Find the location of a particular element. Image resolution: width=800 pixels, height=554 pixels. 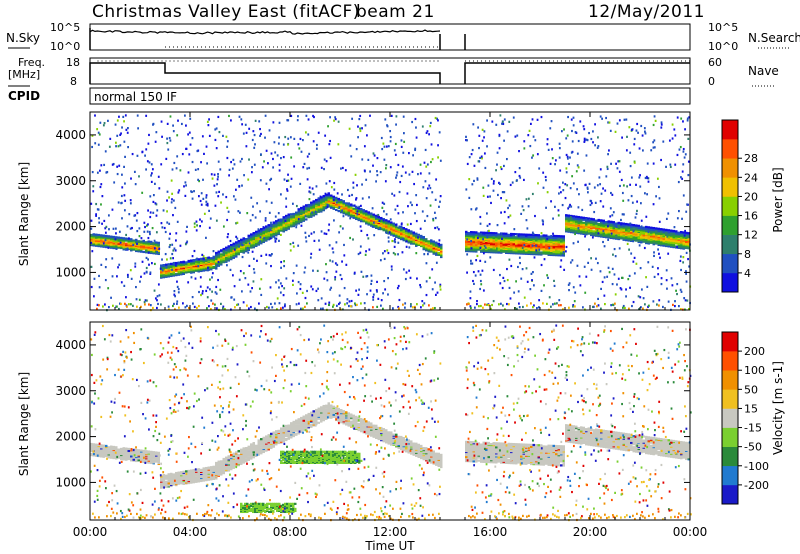

nave-tick-low: 0 is located at coordinates (711, 81).